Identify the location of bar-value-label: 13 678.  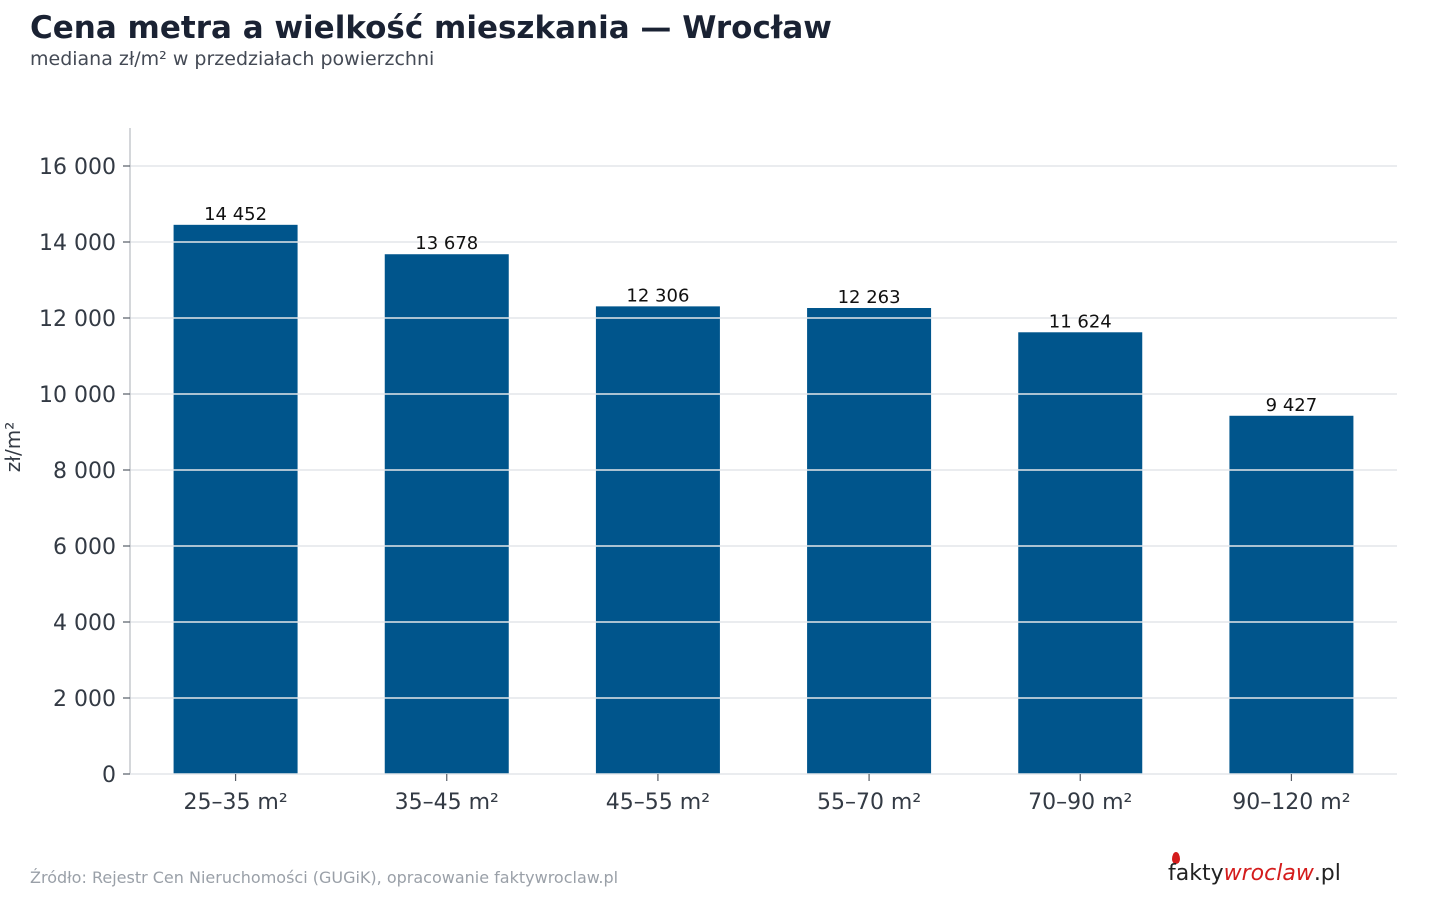
(446, 243).